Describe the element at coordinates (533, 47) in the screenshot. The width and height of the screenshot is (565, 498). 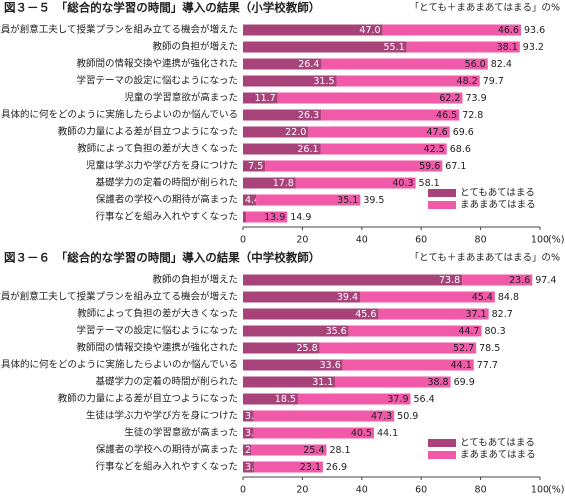
I see `total-label: 93.2` at that location.